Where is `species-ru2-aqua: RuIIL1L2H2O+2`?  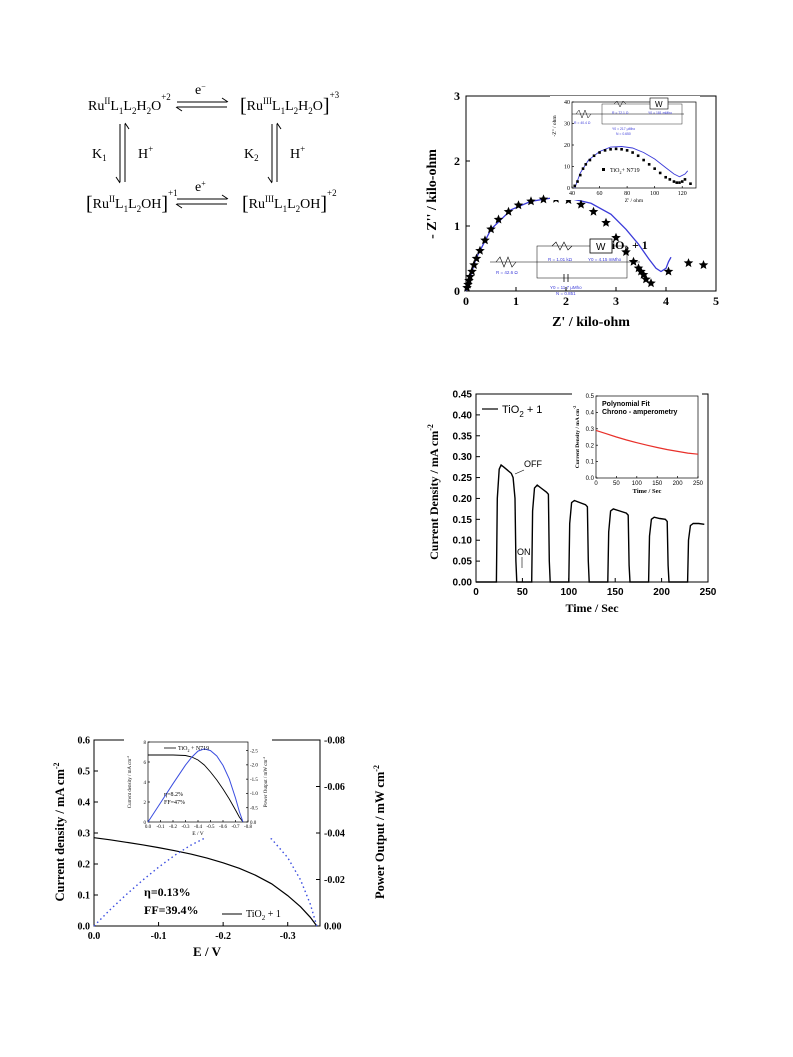
species-ru2-aqua: RuIIL1L2H2O+2 is located at coordinates (129, 104).